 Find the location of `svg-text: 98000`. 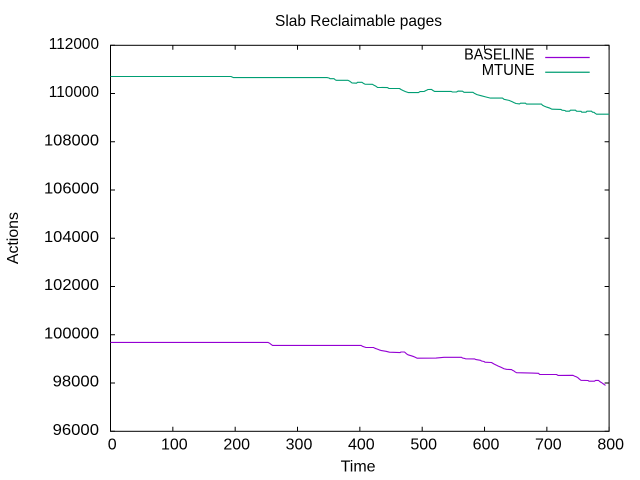

svg-text: 98000 is located at coordinates (76, 382).